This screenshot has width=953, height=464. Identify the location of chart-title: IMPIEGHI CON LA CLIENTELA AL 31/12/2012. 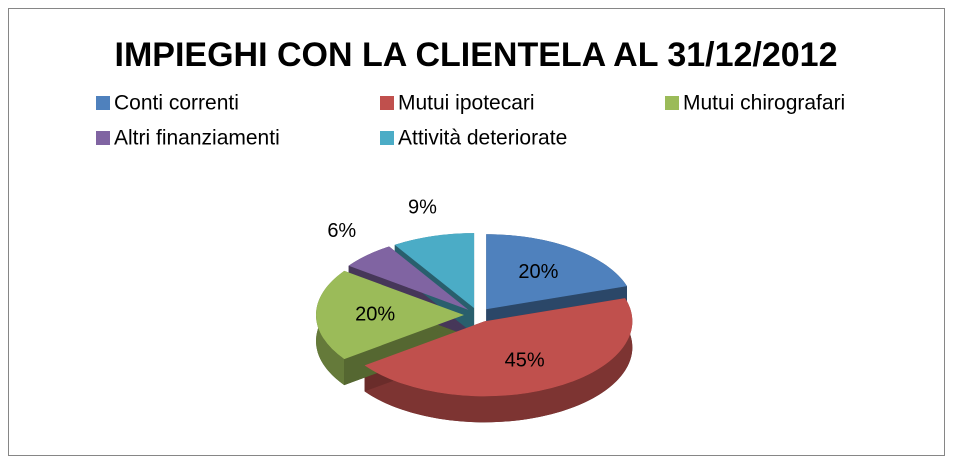
(476, 55).